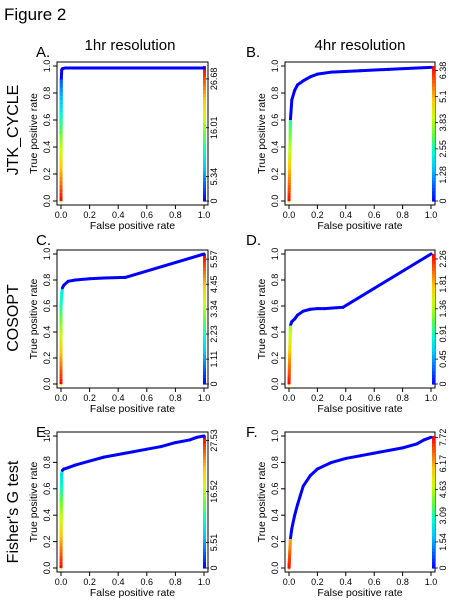  Describe the element at coordinates (214, 359) in the screenshot. I see `colorbar-tick-label: 1.11` at that location.